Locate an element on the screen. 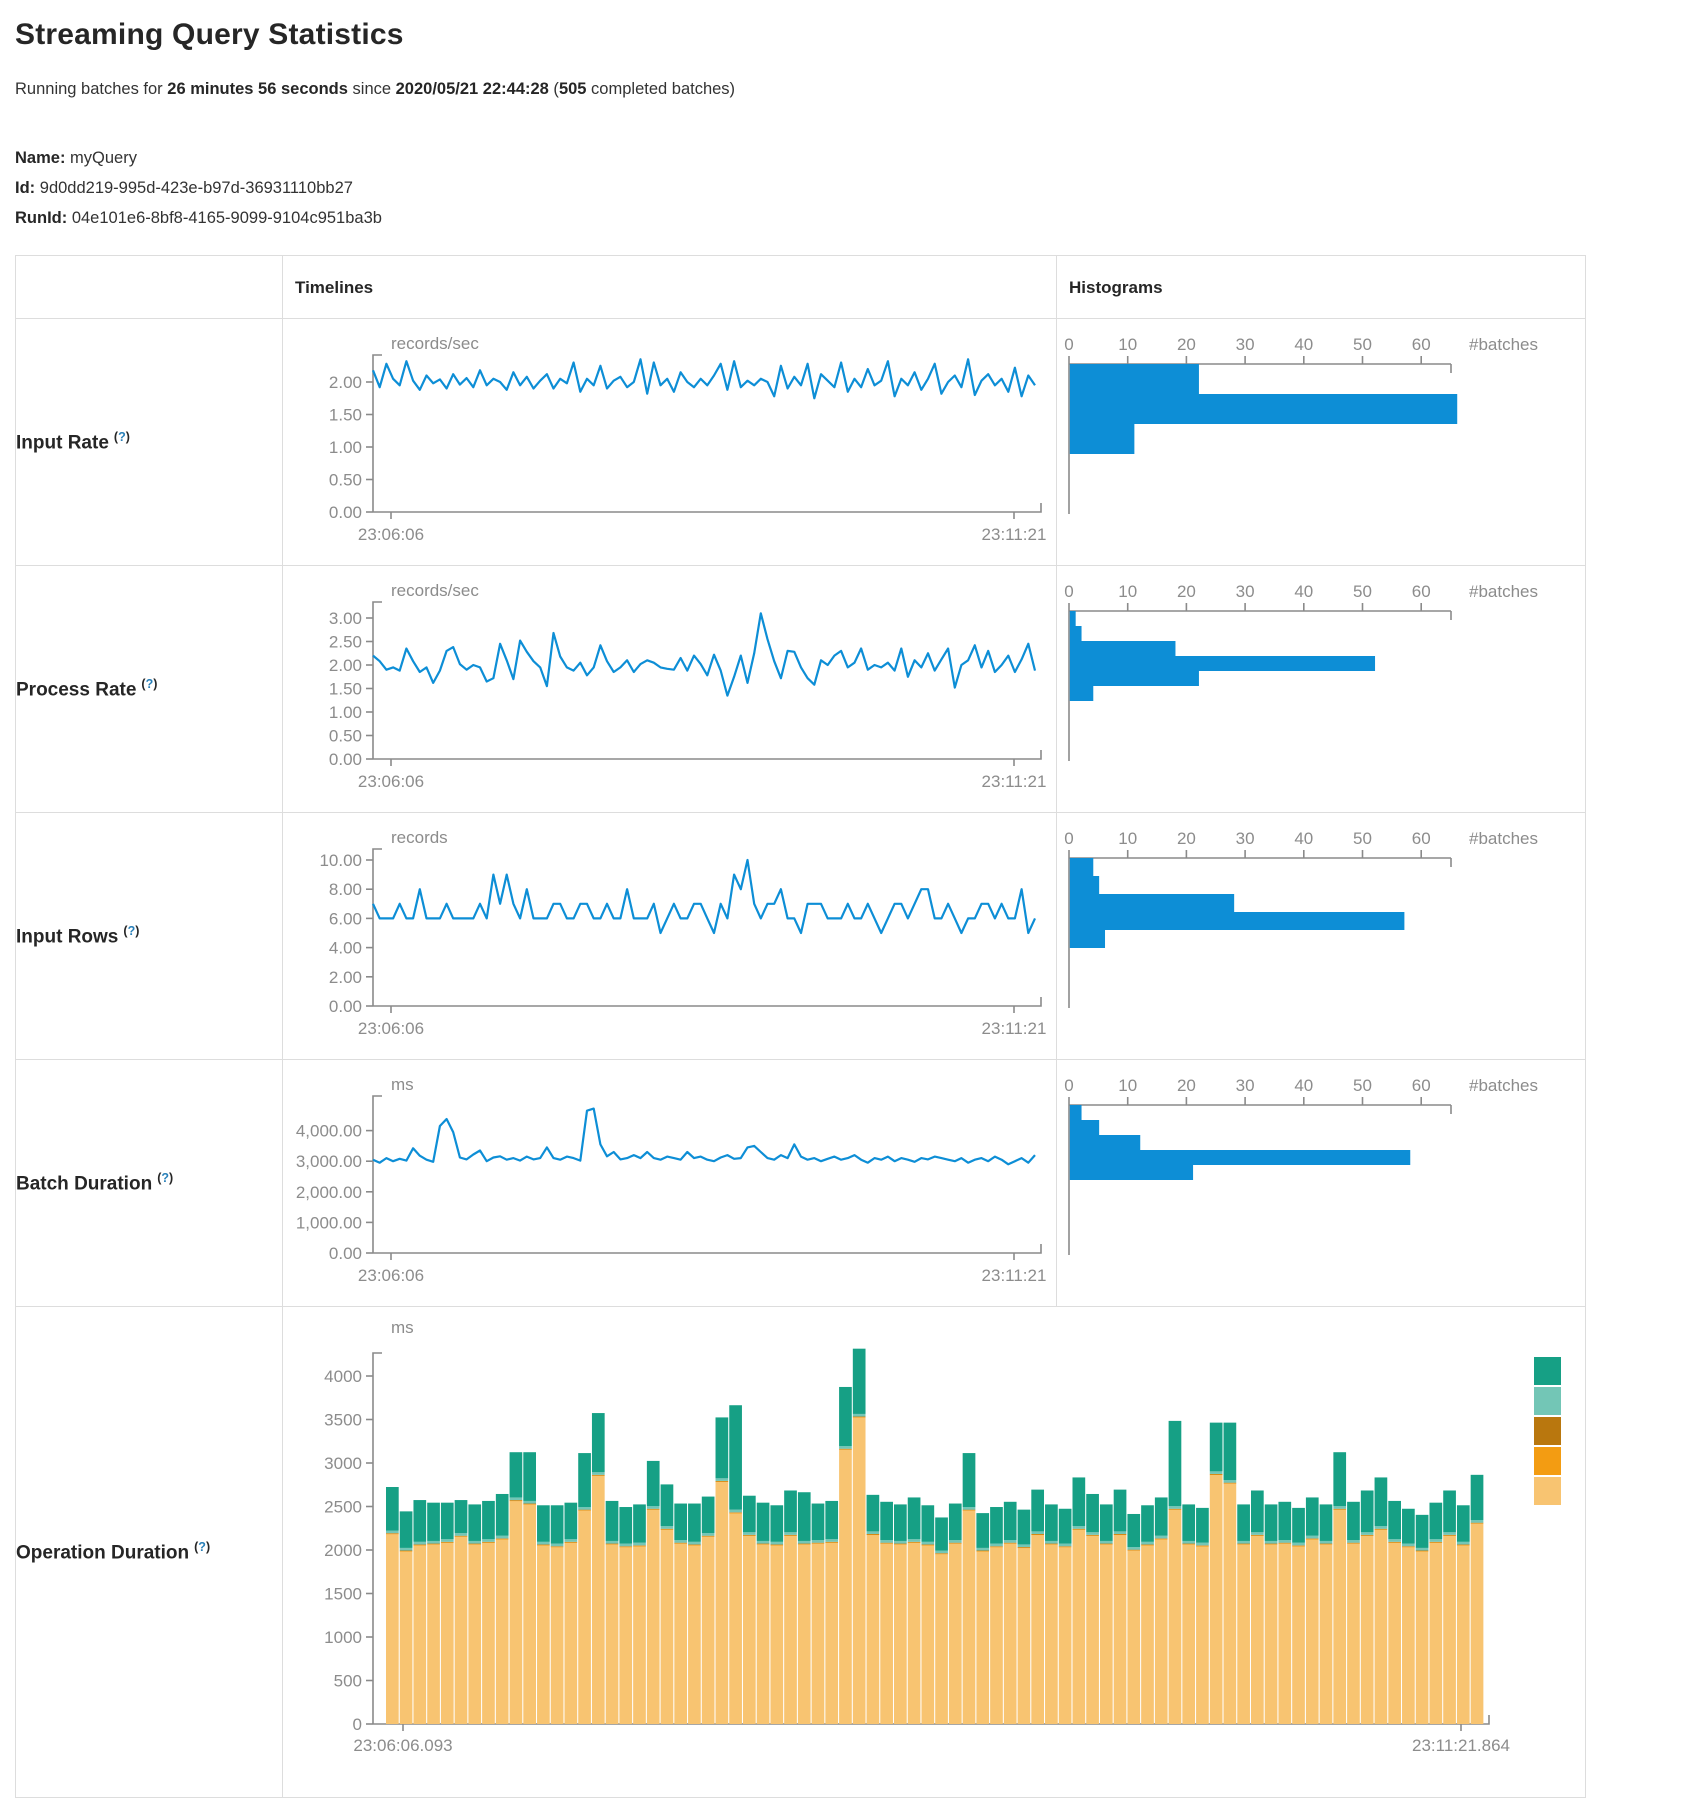  input-rate-label-cell: Input Rate (?) is located at coordinates (149, 442).